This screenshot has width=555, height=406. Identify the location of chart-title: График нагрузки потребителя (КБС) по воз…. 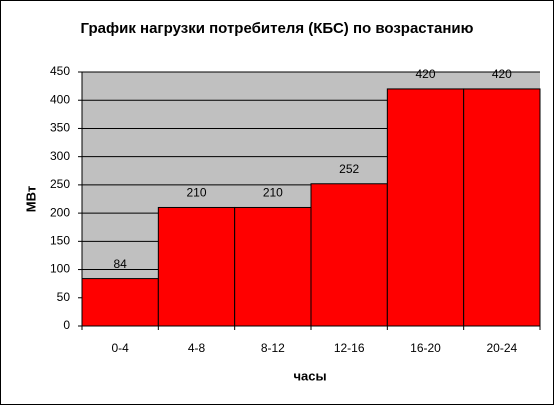
(277, 28).